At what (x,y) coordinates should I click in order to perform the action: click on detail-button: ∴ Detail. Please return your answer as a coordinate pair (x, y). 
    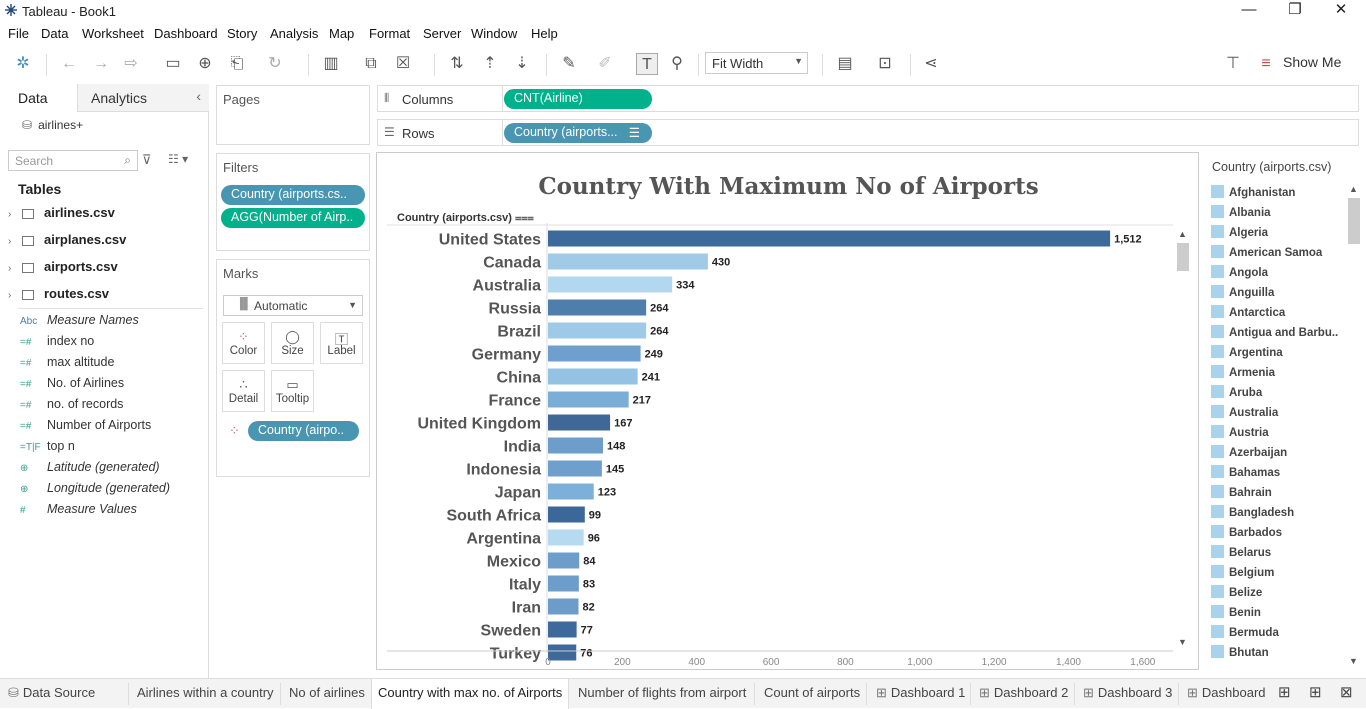
    Looking at the image, I should click on (243, 391).